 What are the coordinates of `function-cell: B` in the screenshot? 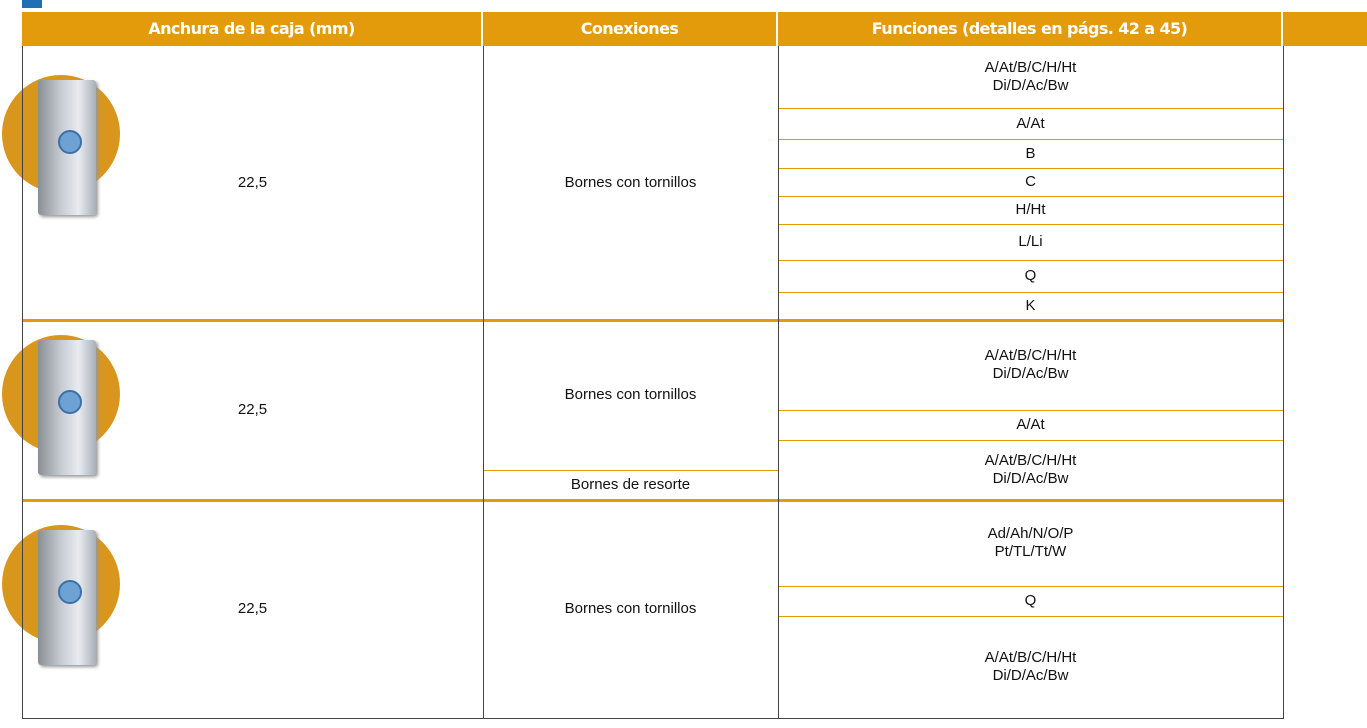 It's located at (1030, 153).